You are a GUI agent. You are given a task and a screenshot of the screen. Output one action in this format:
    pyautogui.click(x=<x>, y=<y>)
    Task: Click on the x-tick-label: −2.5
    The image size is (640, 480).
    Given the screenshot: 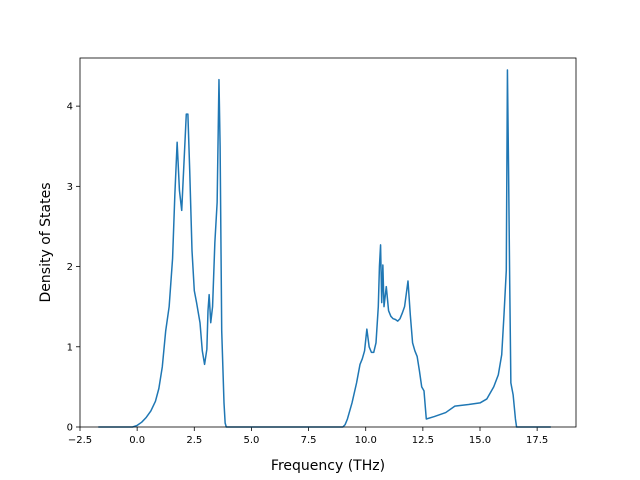 What is the action you would take?
    pyautogui.click(x=80, y=440)
    